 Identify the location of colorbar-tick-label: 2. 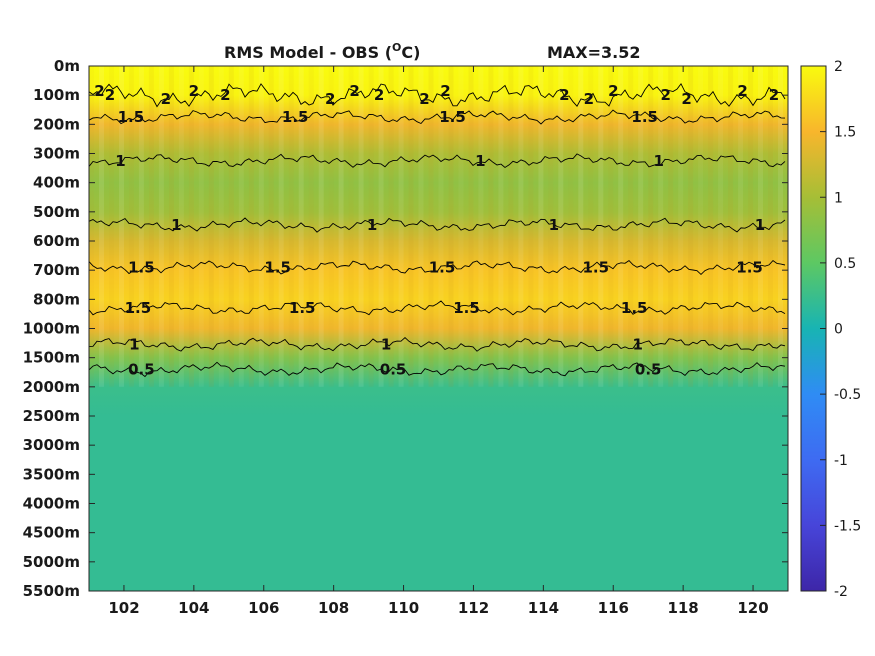
(838, 67).